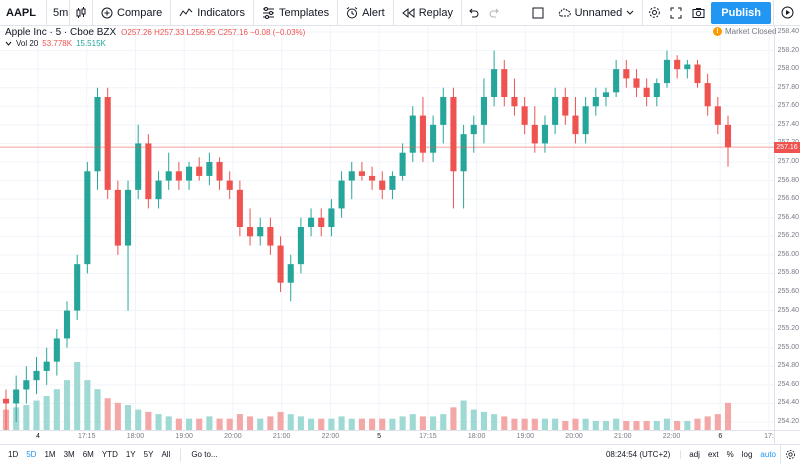 This screenshot has height=464, width=800. I want to click on alert-button: Alert, so click(365, 13).